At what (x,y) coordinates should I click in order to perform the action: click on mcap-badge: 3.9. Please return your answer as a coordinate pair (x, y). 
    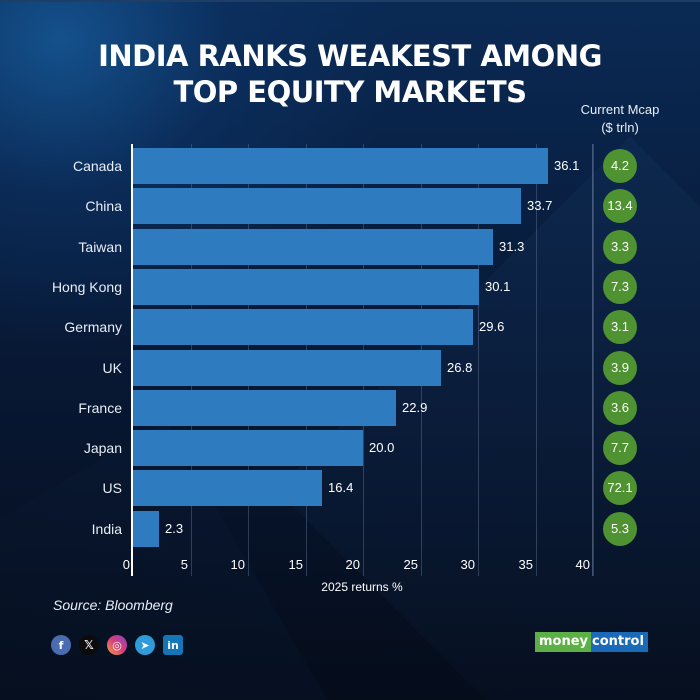
    Looking at the image, I should click on (620, 368).